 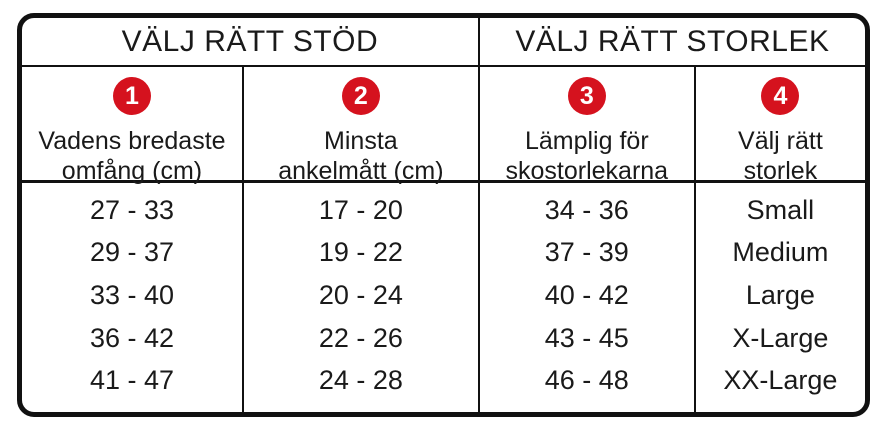 What do you see at coordinates (133, 126) in the screenshot?
I see `column-header-calf-circumference: 1 Vadens bredaste omfång (cm)` at bounding box center [133, 126].